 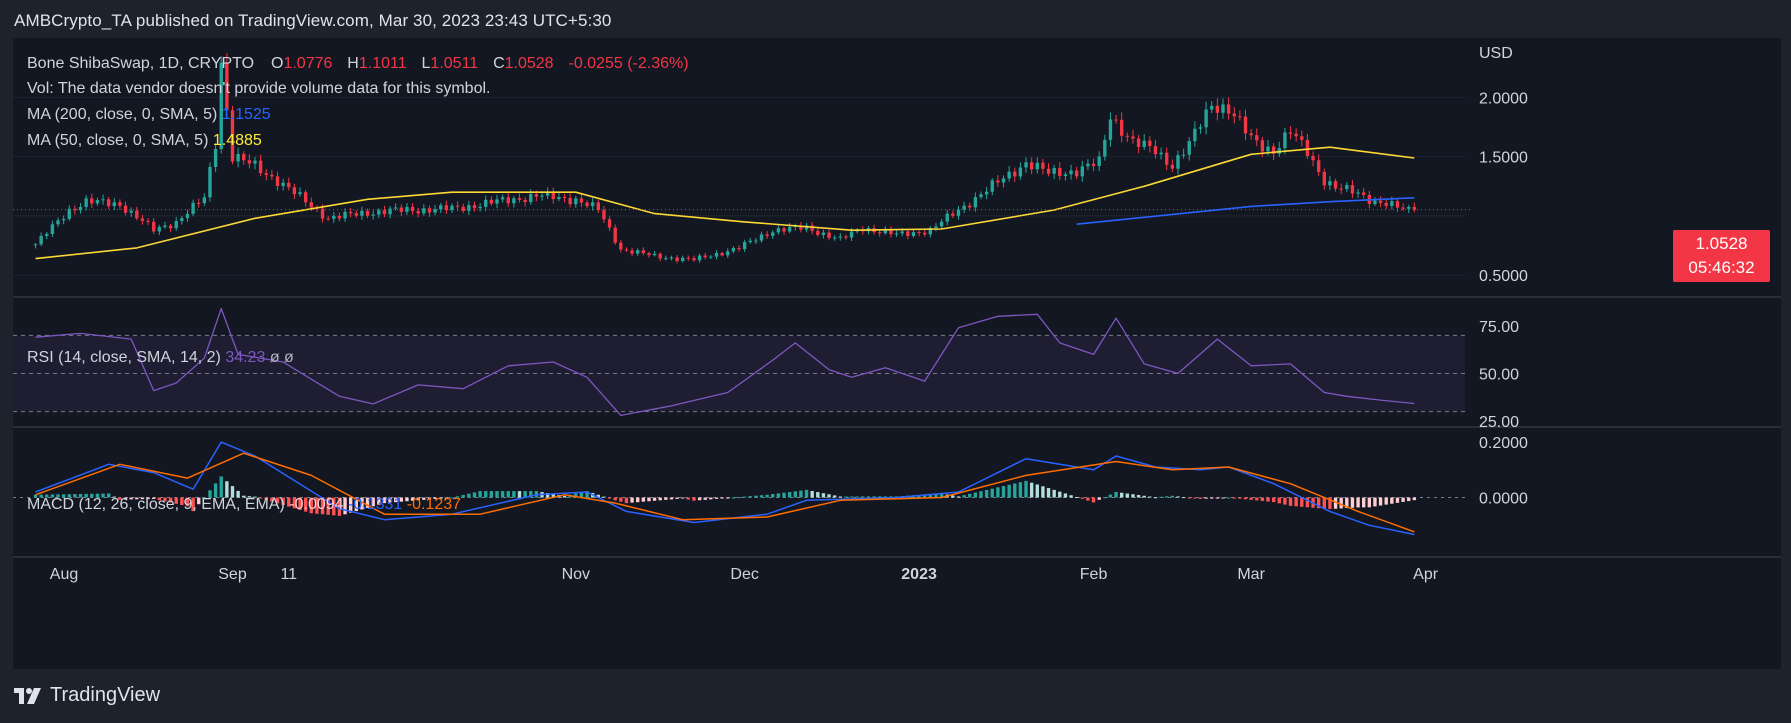 What do you see at coordinates (1251, 574) in the screenshot?
I see `time-axis-label: Mar` at bounding box center [1251, 574].